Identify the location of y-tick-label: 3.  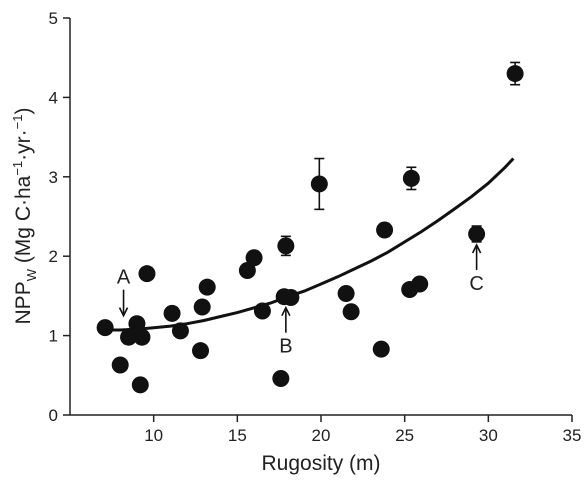
(53, 177).